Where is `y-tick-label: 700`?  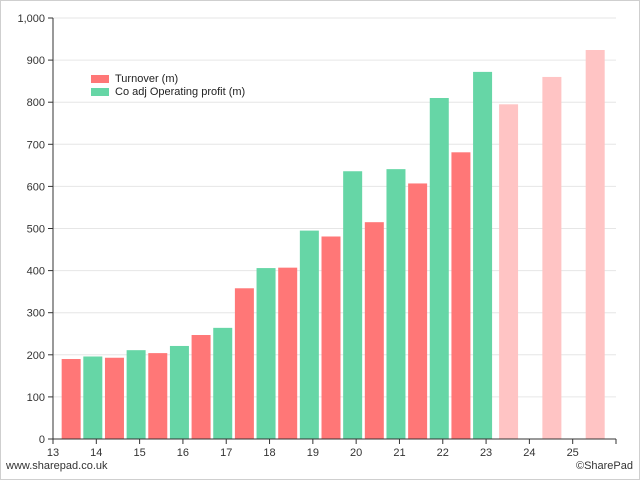 y-tick-label: 700 is located at coordinates (36, 145).